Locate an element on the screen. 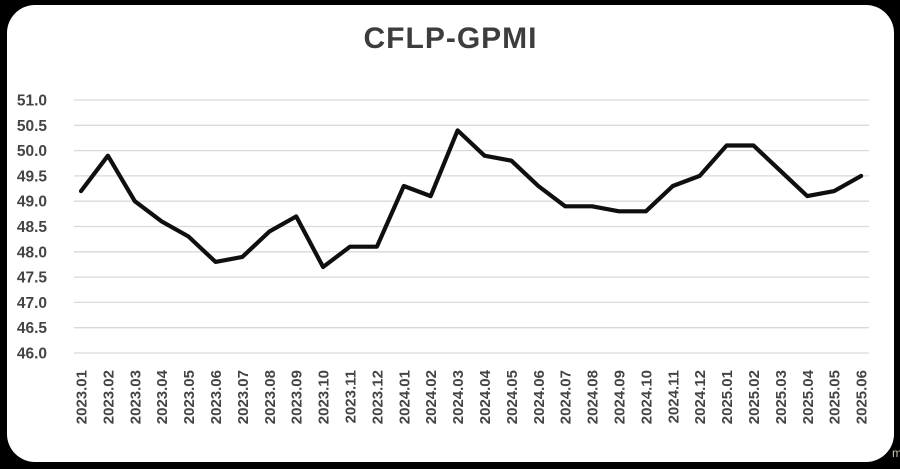 This screenshot has height=469, width=900. y-axis-tick-label: 50.0 is located at coordinates (32, 151).